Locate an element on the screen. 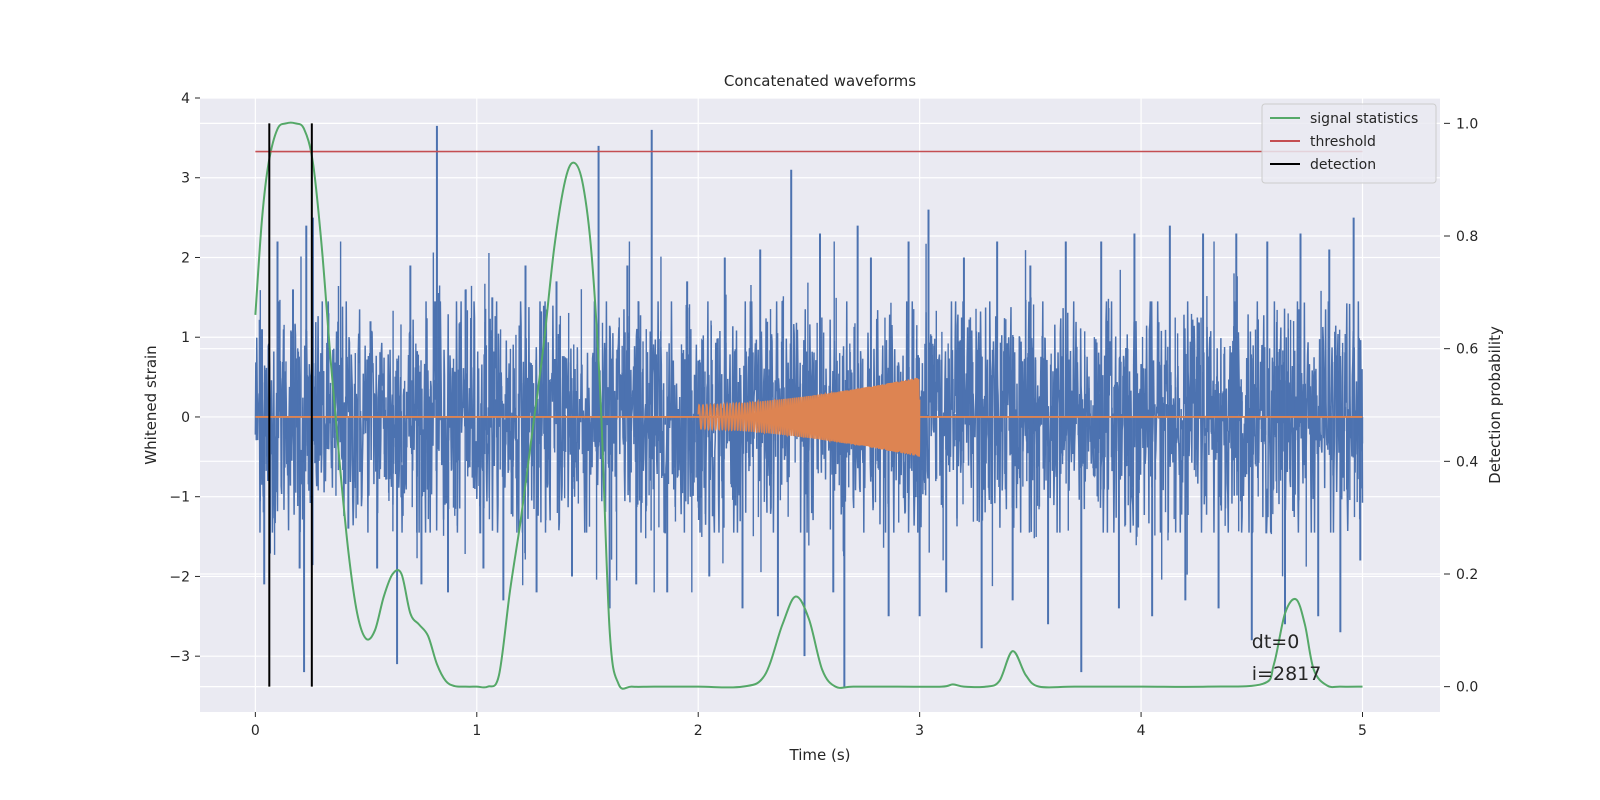 The height and width of the screenshot is (800, 1600). y-tick-label: −3 is located at coordinates (179, 657).